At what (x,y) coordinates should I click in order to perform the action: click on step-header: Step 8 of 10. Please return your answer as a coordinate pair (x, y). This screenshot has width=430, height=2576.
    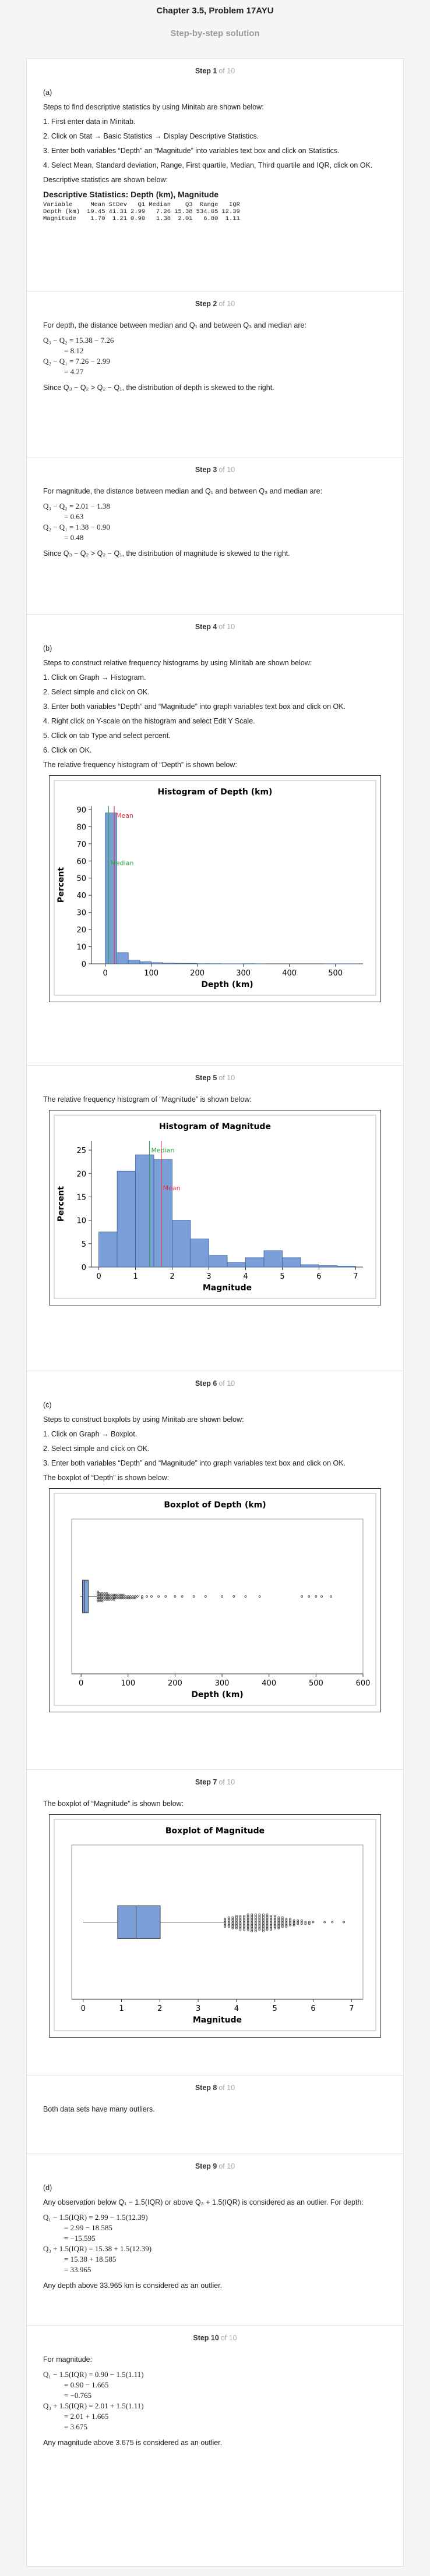
    Looking at the image, I should click on (215, 2088).